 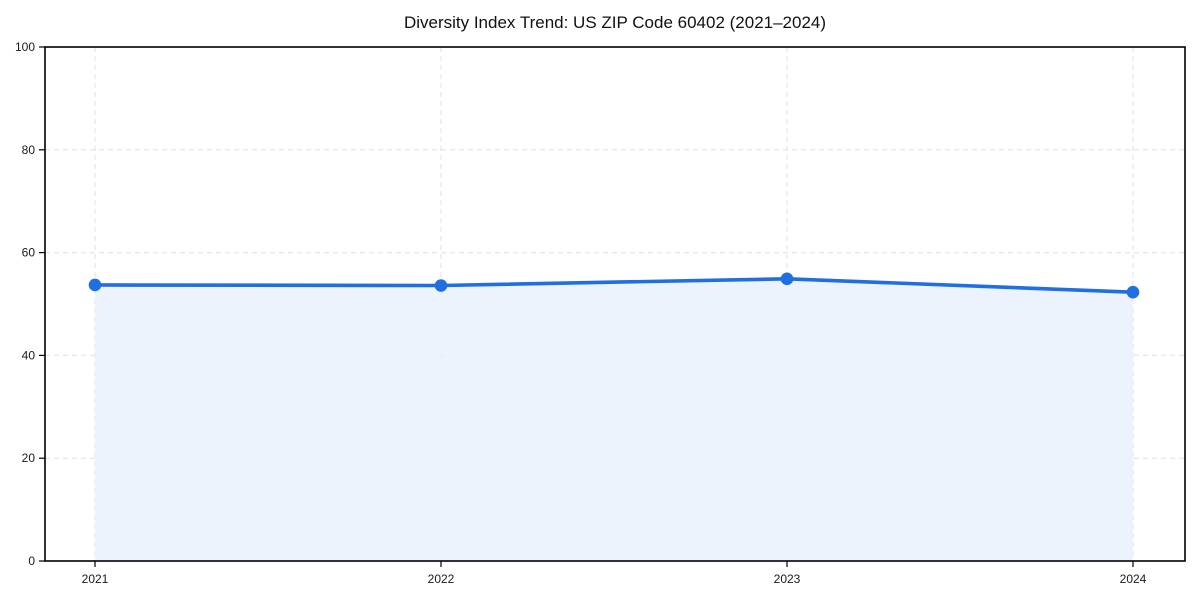 I want to click on x-tick-label: 2023, so click(x=787, y=579).